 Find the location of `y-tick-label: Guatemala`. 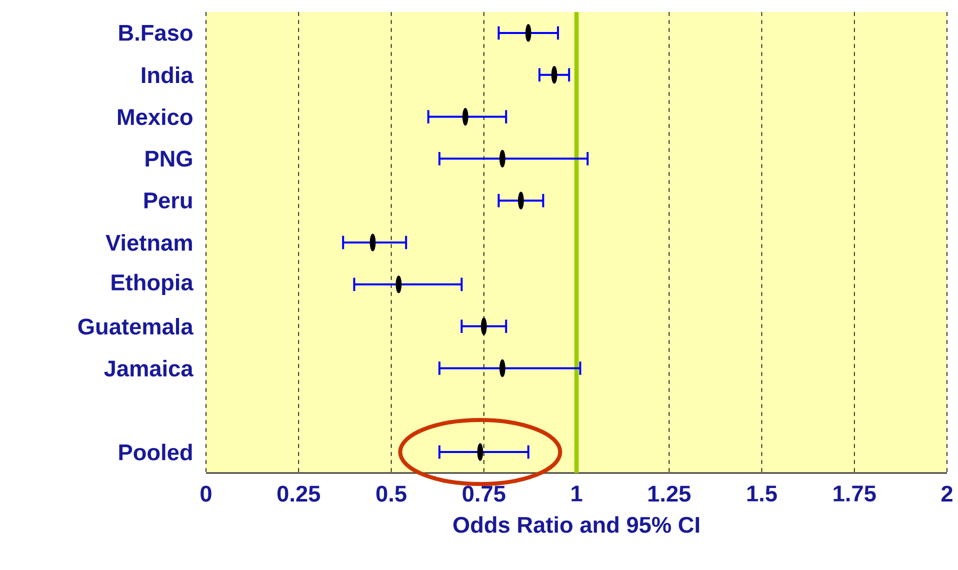

y-tick-label: Guatemala is located at coordinates (136, 326).